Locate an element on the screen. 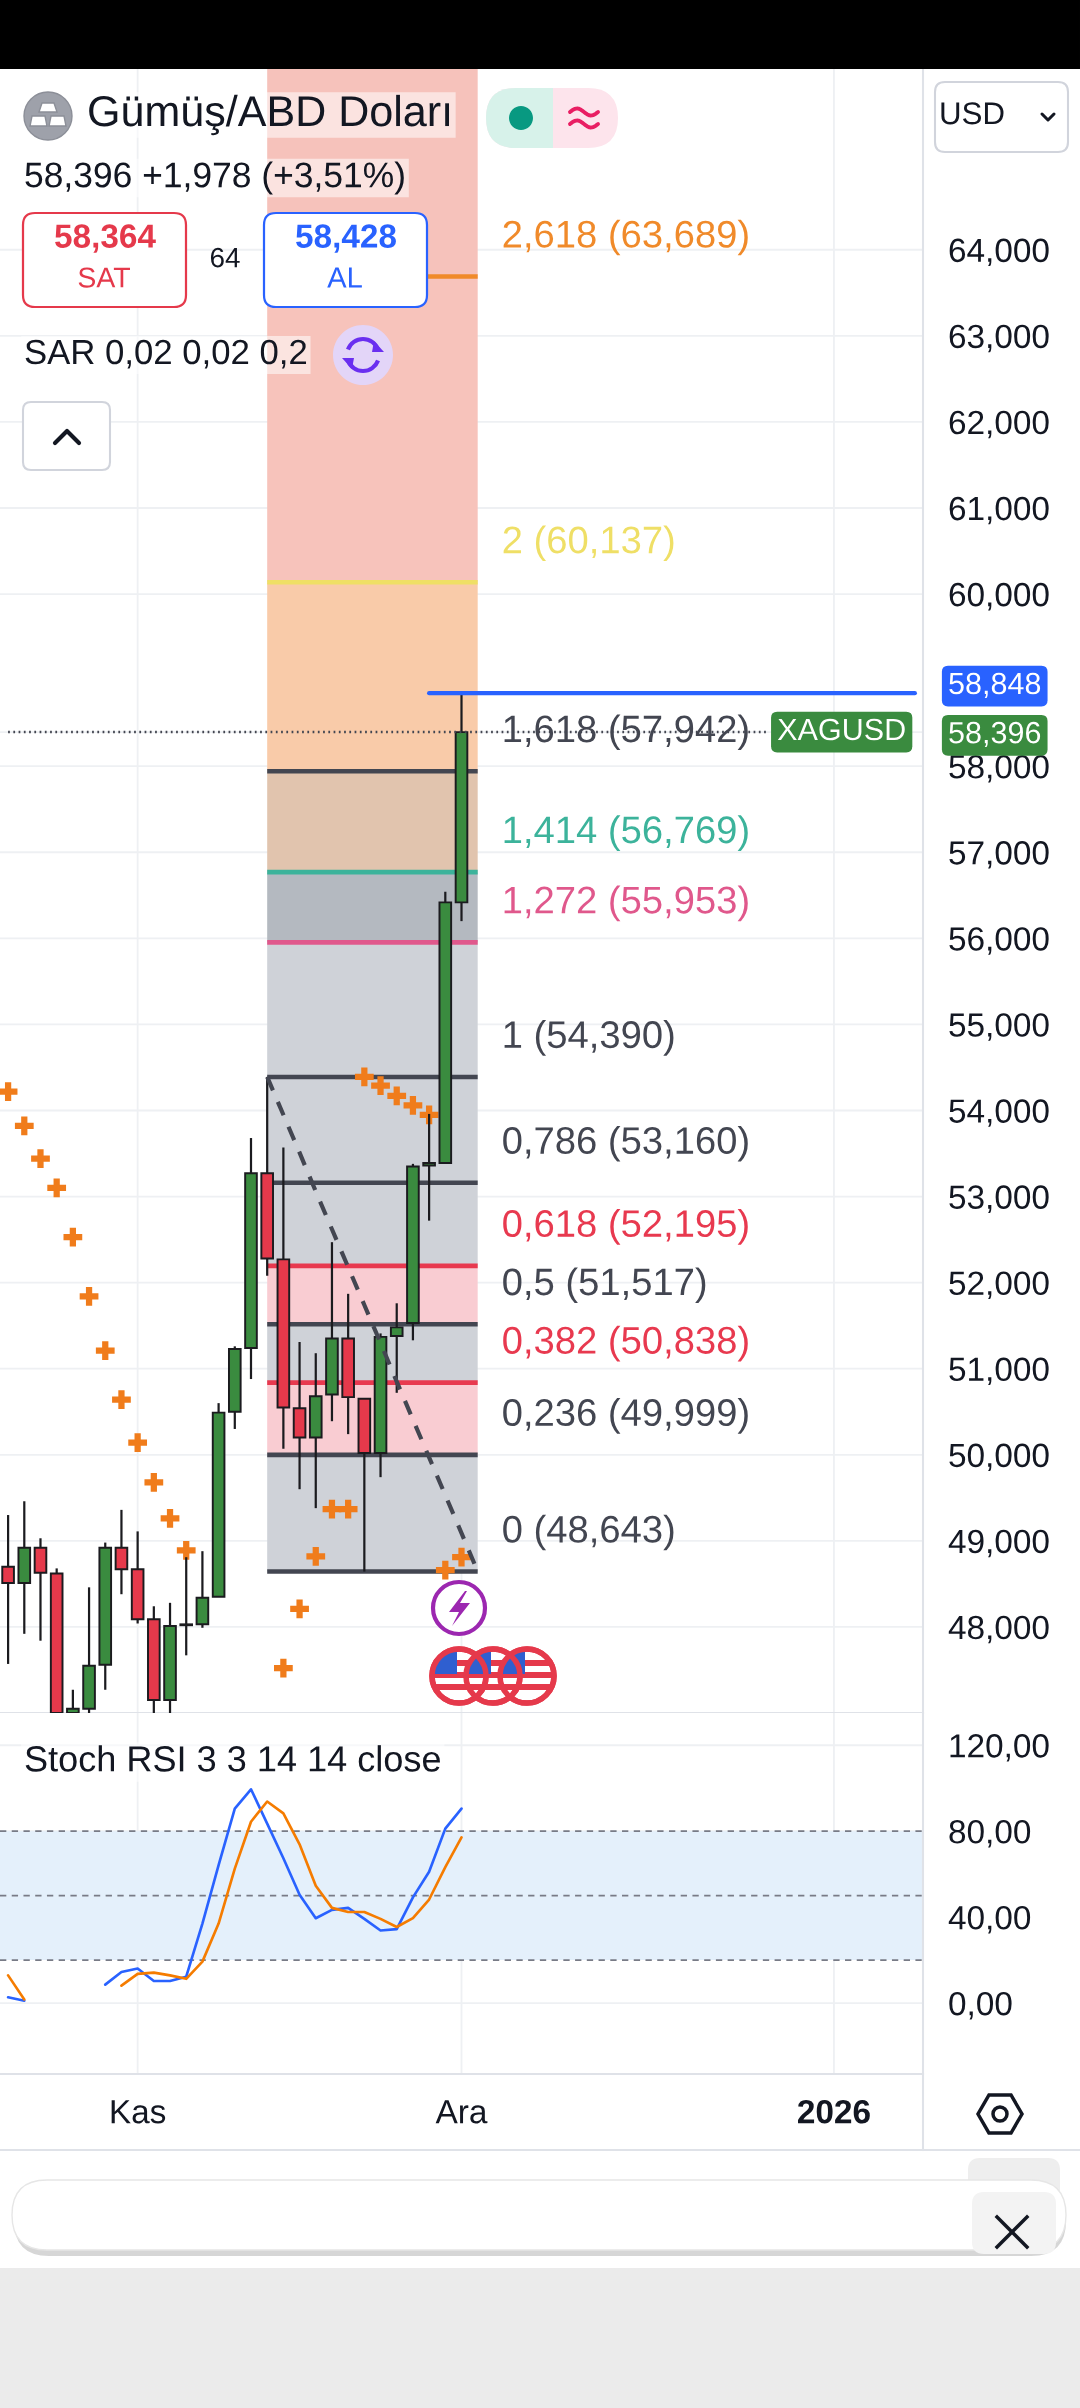  annotation: 64 is located at coordinates (225, 257).